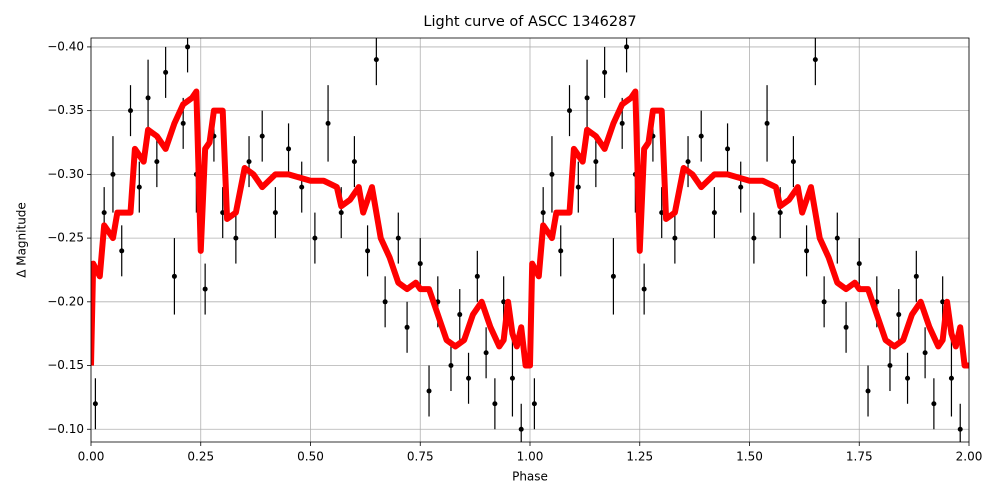 This screenshot has height=500, width=1000. I want to click on y-tick-label: −0.10, so click(65, 429).